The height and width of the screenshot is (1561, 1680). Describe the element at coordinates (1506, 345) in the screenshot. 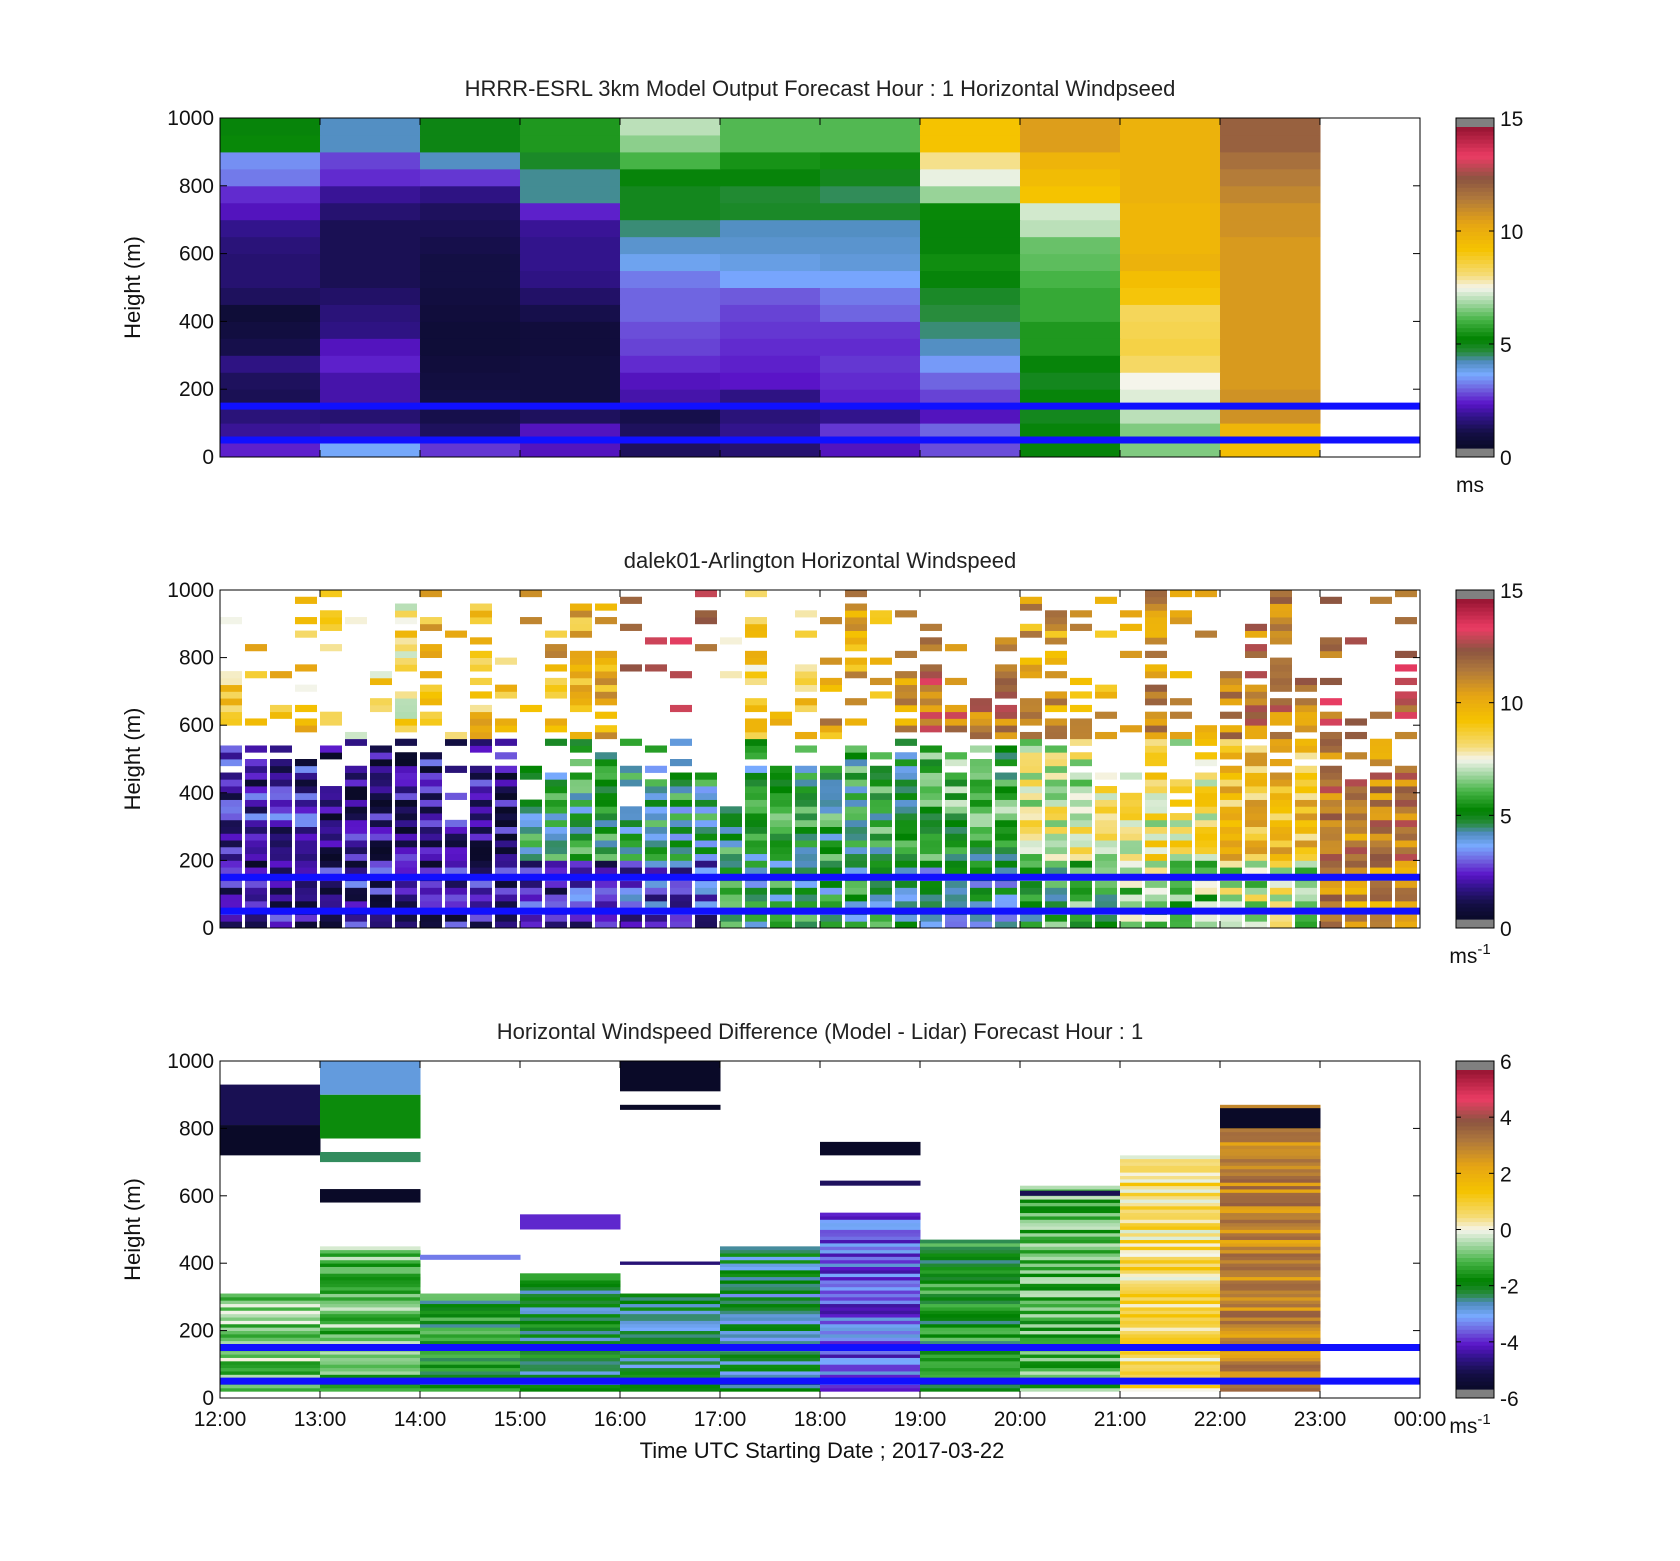

I see `colorbar-tick-label: 5` at that location.